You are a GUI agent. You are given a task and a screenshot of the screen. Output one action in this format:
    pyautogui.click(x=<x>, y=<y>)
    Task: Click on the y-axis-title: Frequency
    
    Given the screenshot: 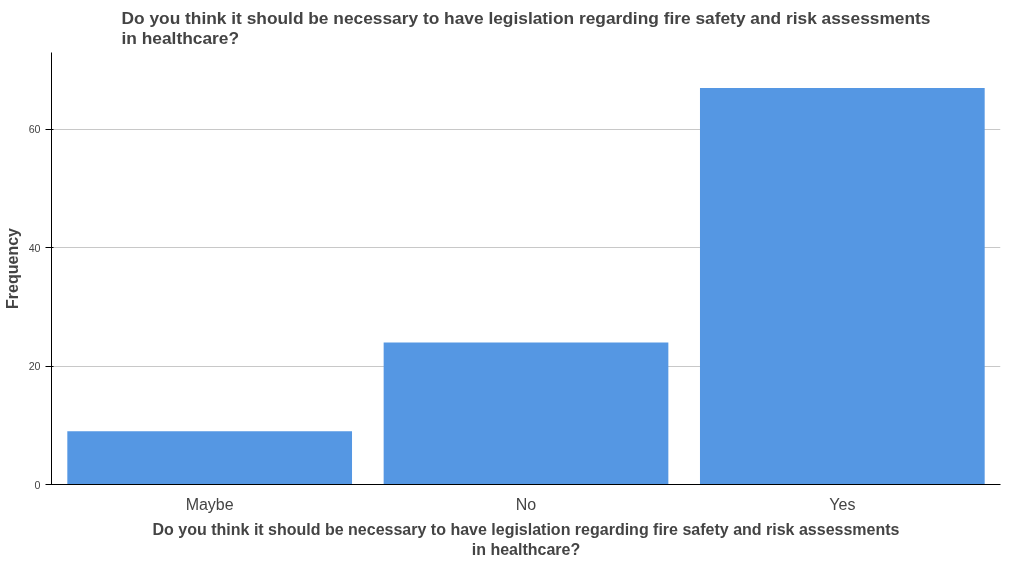 What is the action you would take?
    pyautogui.click(x=12, y=268)
    